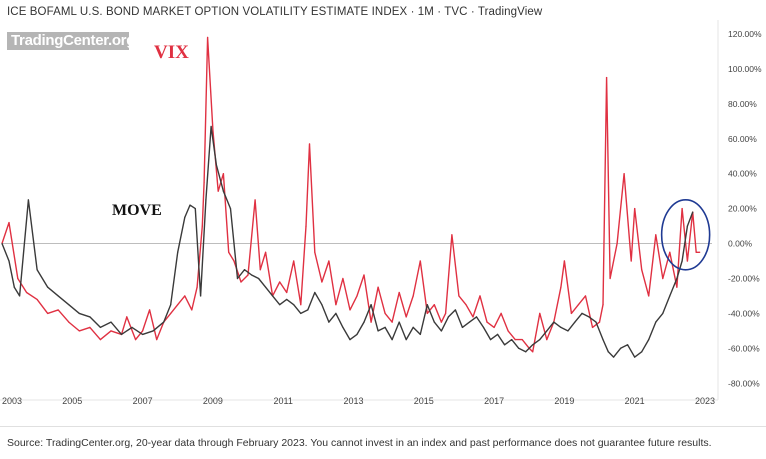 The width and height of the screenshot is (766, 459). What do you see at coordinates (742, 174) in the screenshot?
I see `y-tick-label: 40.00%` at bounding box center [742, 174].